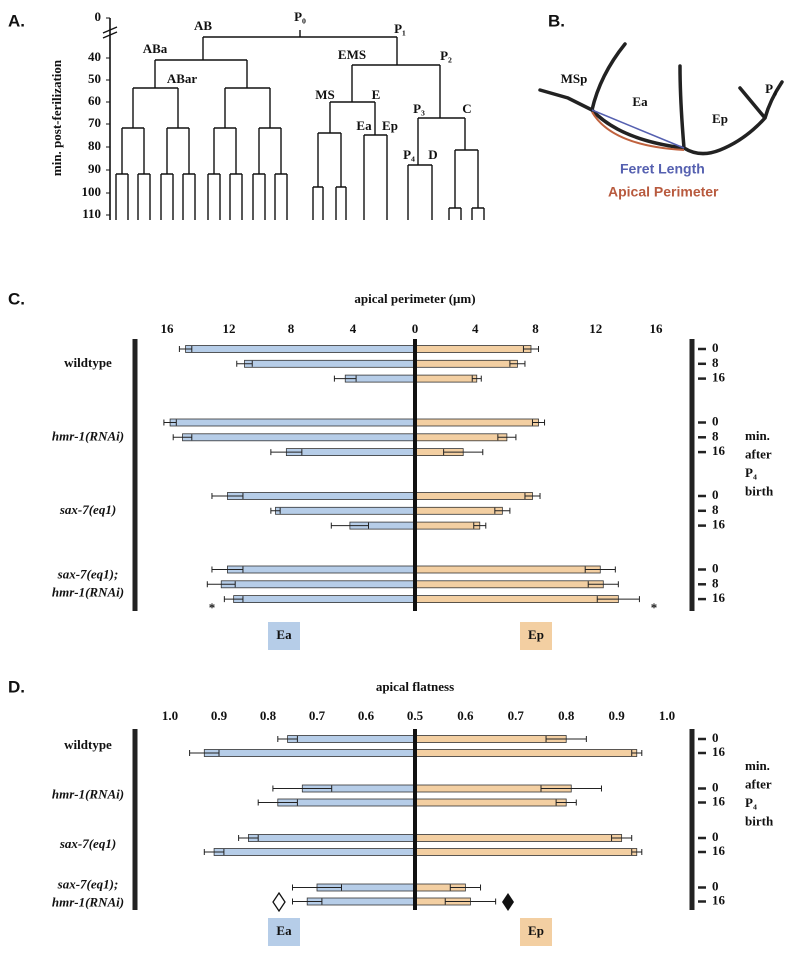 The image size is (800, 957). What do you see at coordinates (56, 117) in the screenshot?
I see `axis-label: min. post-ferilization` at bounding box center [56, 117].